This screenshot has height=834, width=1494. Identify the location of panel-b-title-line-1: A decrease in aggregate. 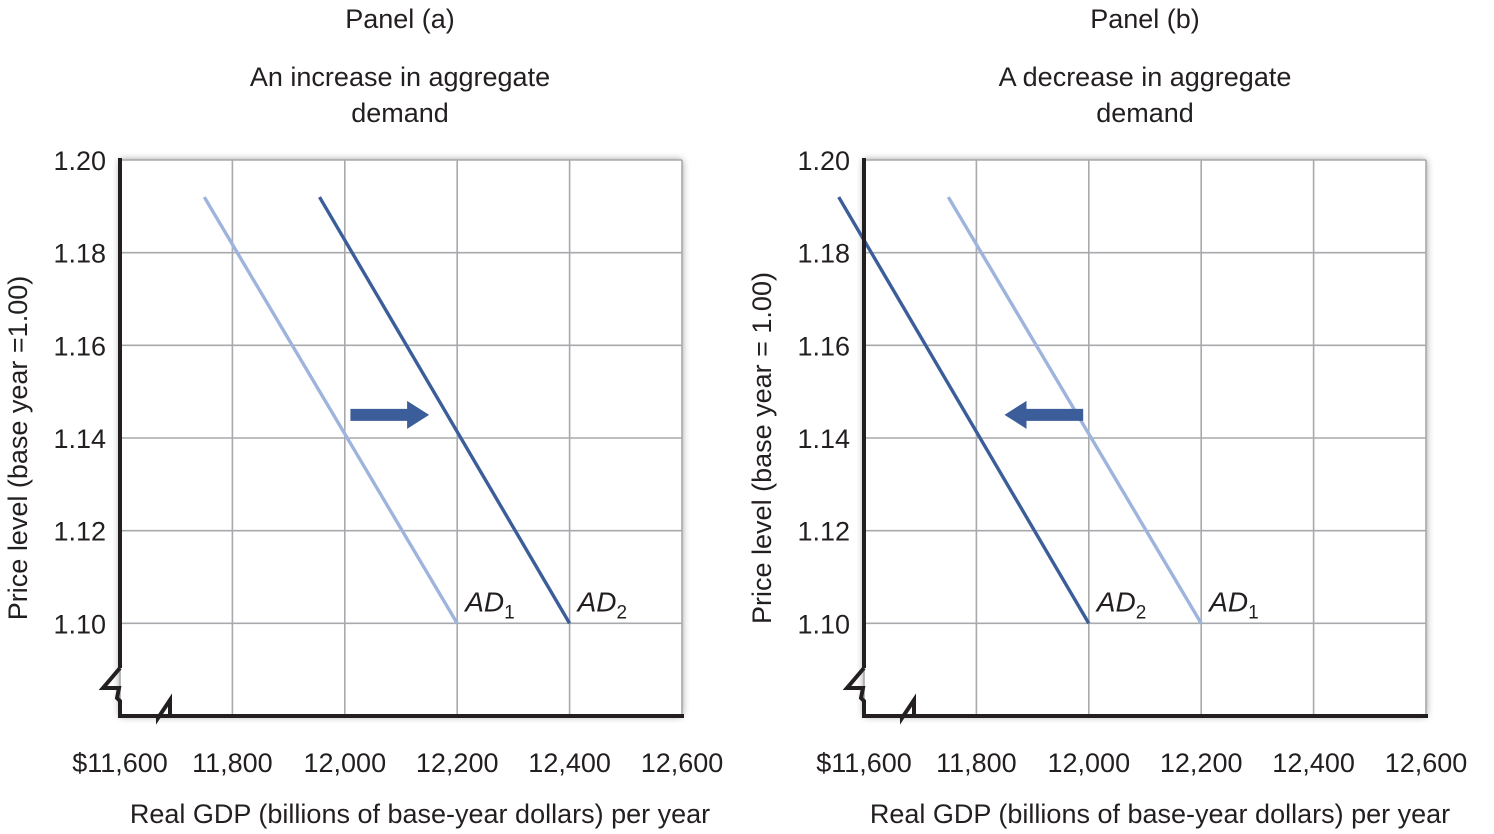
(1145, 77).